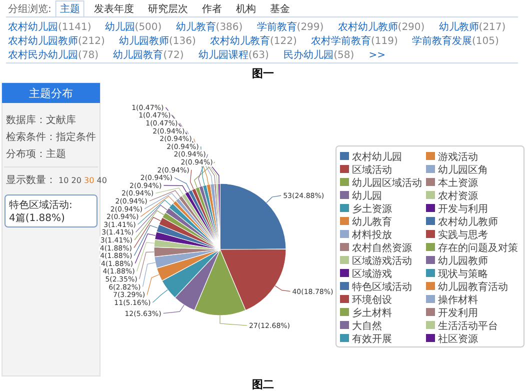 This screenshot has width=526, height=391. Describe the element at coordinates (168, 9) in the screenshot. I see `text: 研究层次` at that location.